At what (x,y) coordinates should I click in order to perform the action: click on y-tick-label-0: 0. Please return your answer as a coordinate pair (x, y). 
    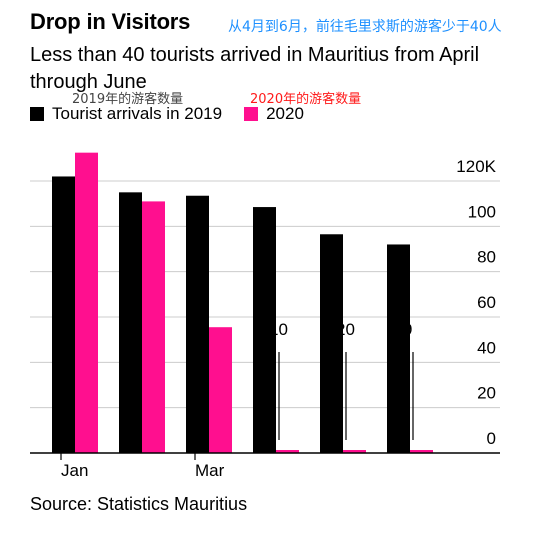
    Looking at the image, I should click on (491, 438).